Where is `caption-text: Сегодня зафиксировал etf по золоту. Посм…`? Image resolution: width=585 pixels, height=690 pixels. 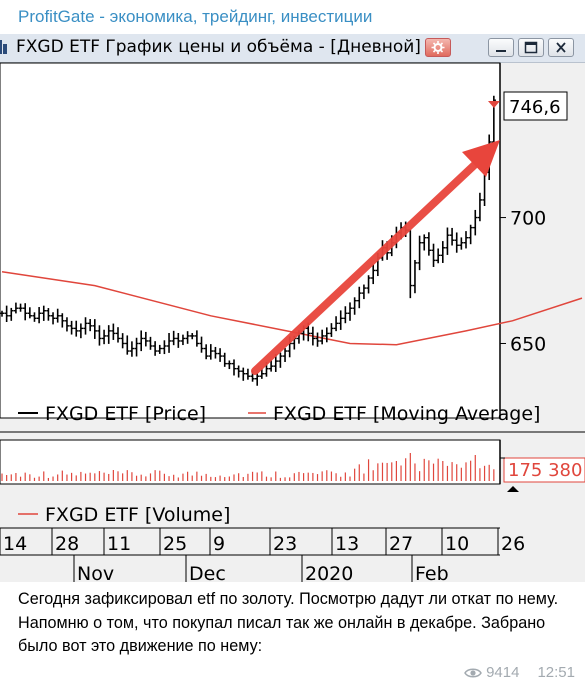 caption-text: Сегодня зафиксировал etf по золоту. Посм… is located at coordinates (288, 622).